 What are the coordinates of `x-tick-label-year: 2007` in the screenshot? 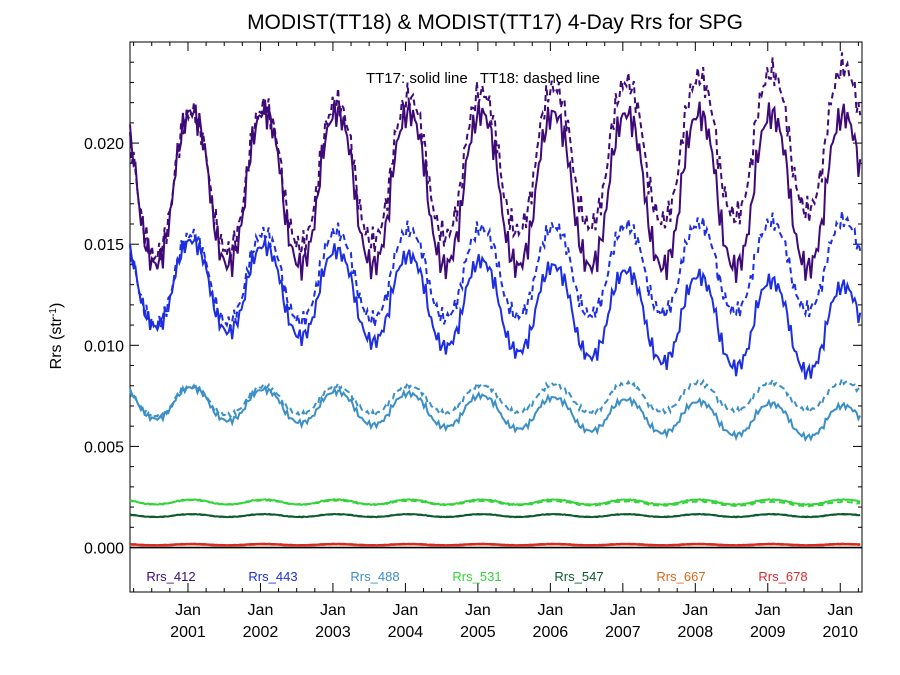 It's located at (623, 632).